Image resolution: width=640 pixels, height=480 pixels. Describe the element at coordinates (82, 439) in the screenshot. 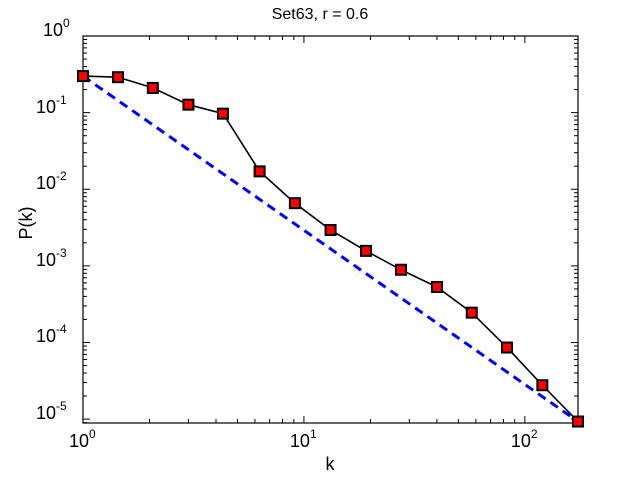

I see `x-tick-label: 10⁰` at that location.